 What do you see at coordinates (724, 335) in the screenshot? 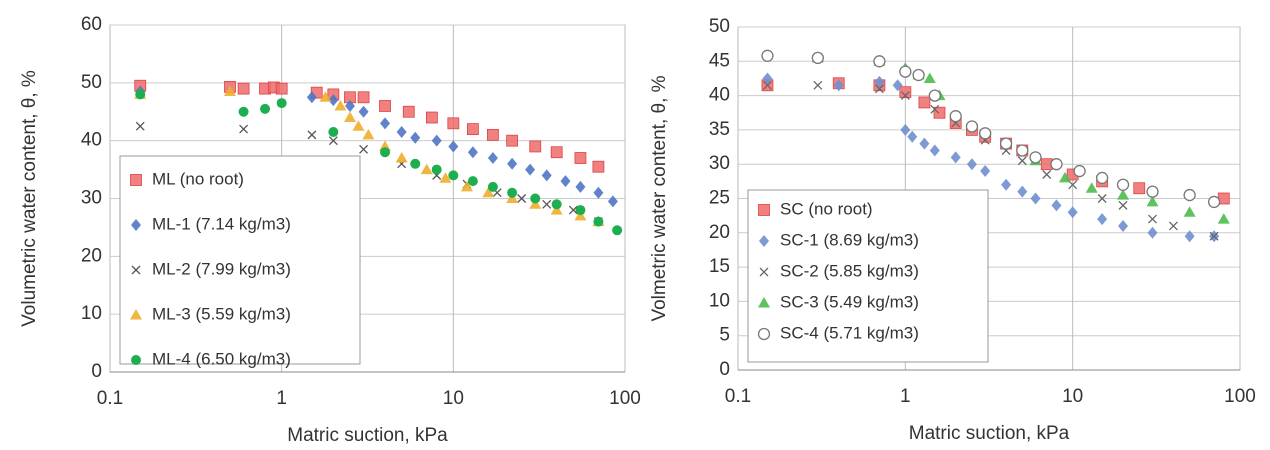
I see `y-tick-label: 5` at bounding box center [724, 335].